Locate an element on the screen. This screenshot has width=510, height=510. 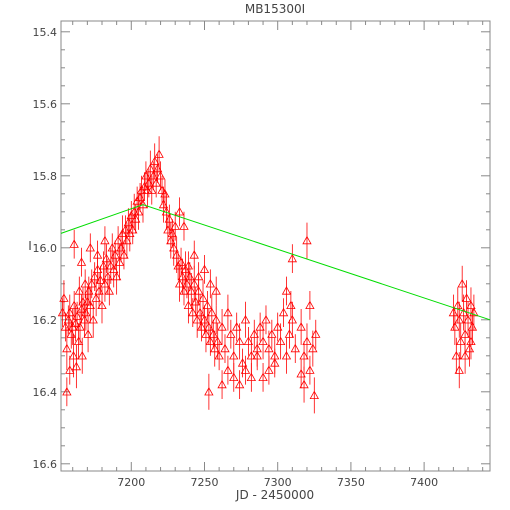
chart-title: MB15300I is located at coordinates (275, 9).